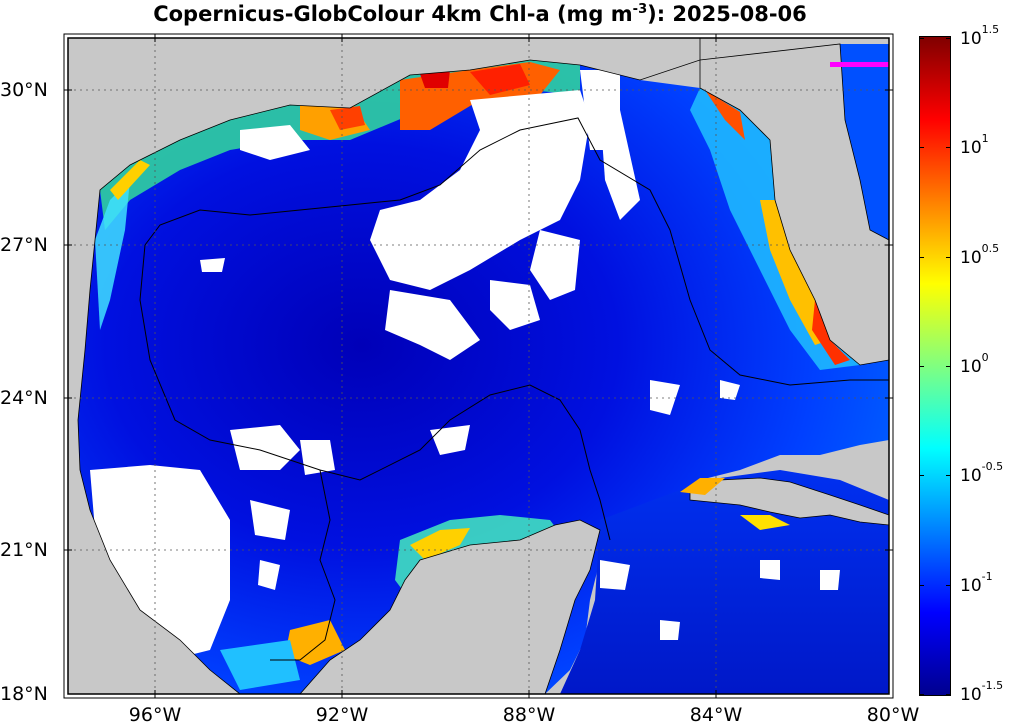 The image size is (1014, 727). What do you see at coordinates (24, 398) in the screenshot?
I see `y-tick-label: 24°N` at bounding box center [24, 398].